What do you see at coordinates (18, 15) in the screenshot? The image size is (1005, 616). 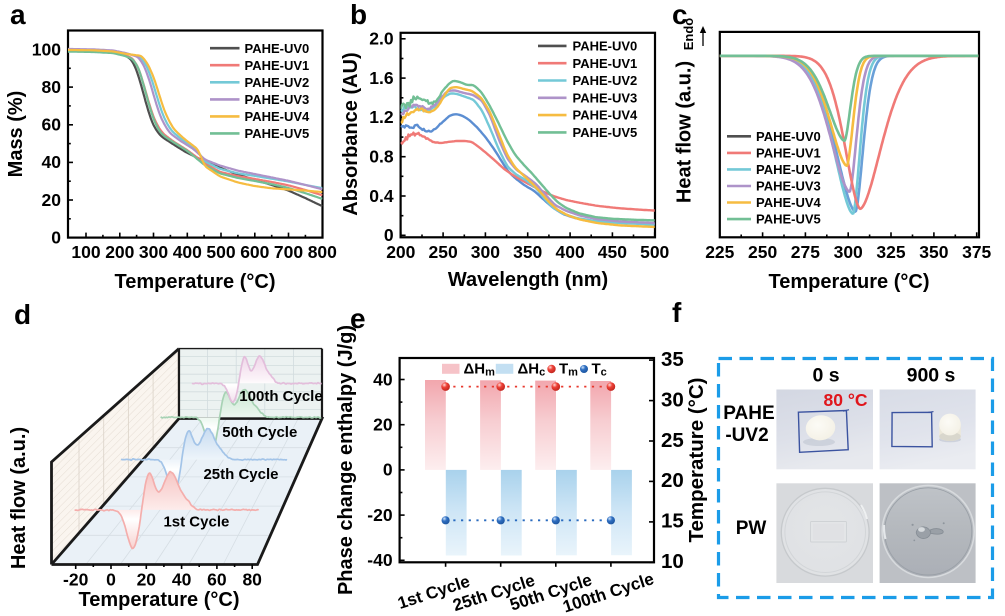 I see `svg-text: a` at bounding box center [18, 15].